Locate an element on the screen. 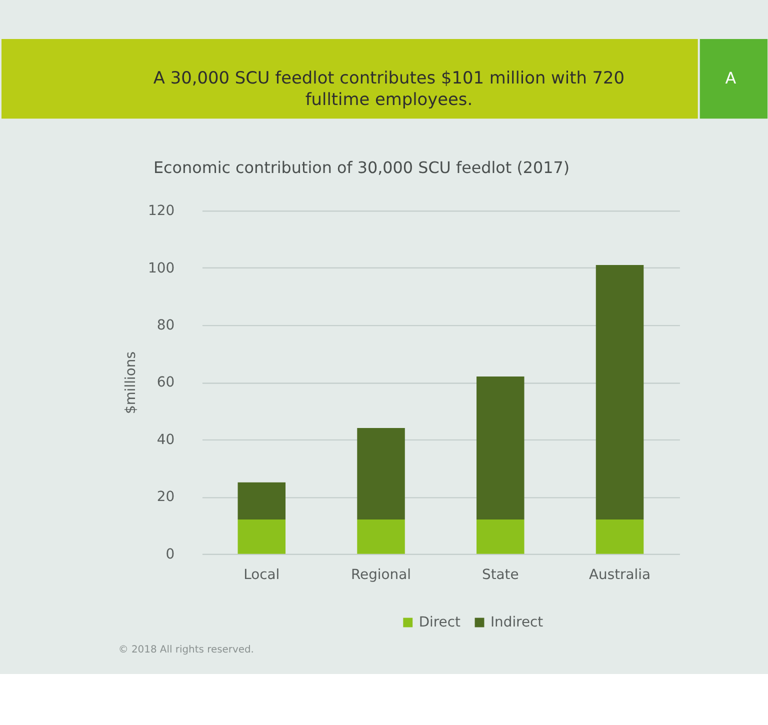  y-tick-label: 100 is located at coordinates (161, 268).